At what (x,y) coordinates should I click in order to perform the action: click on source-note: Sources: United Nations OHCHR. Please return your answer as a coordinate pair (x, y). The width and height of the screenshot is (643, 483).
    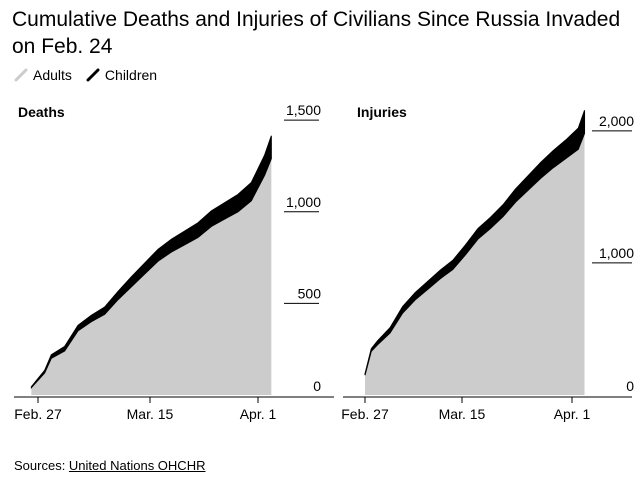
    Looking at the image, I should click on (109, 465).